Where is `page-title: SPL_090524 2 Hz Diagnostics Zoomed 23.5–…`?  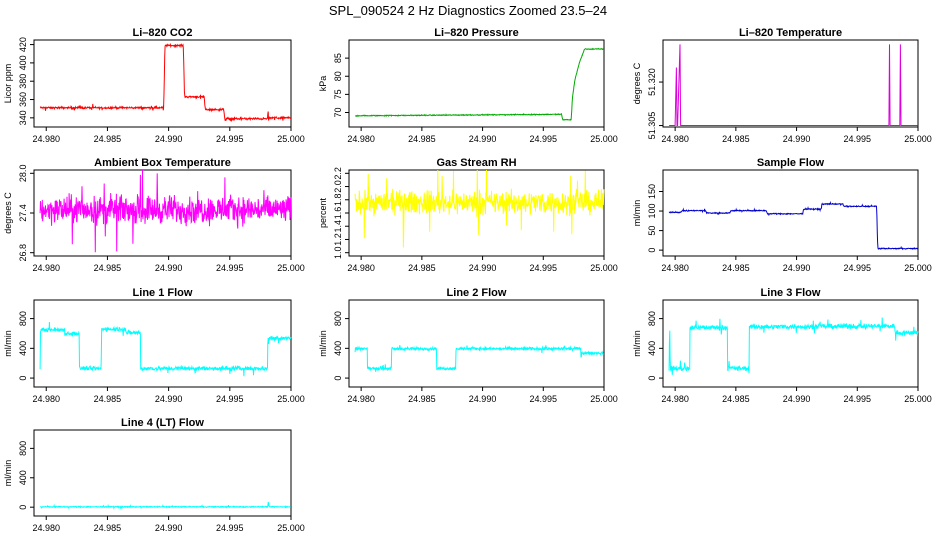
page-title: SPL_090524 2 Hz Diagnostics Zoomed 23.5–… is located at coordinates (468, 10).